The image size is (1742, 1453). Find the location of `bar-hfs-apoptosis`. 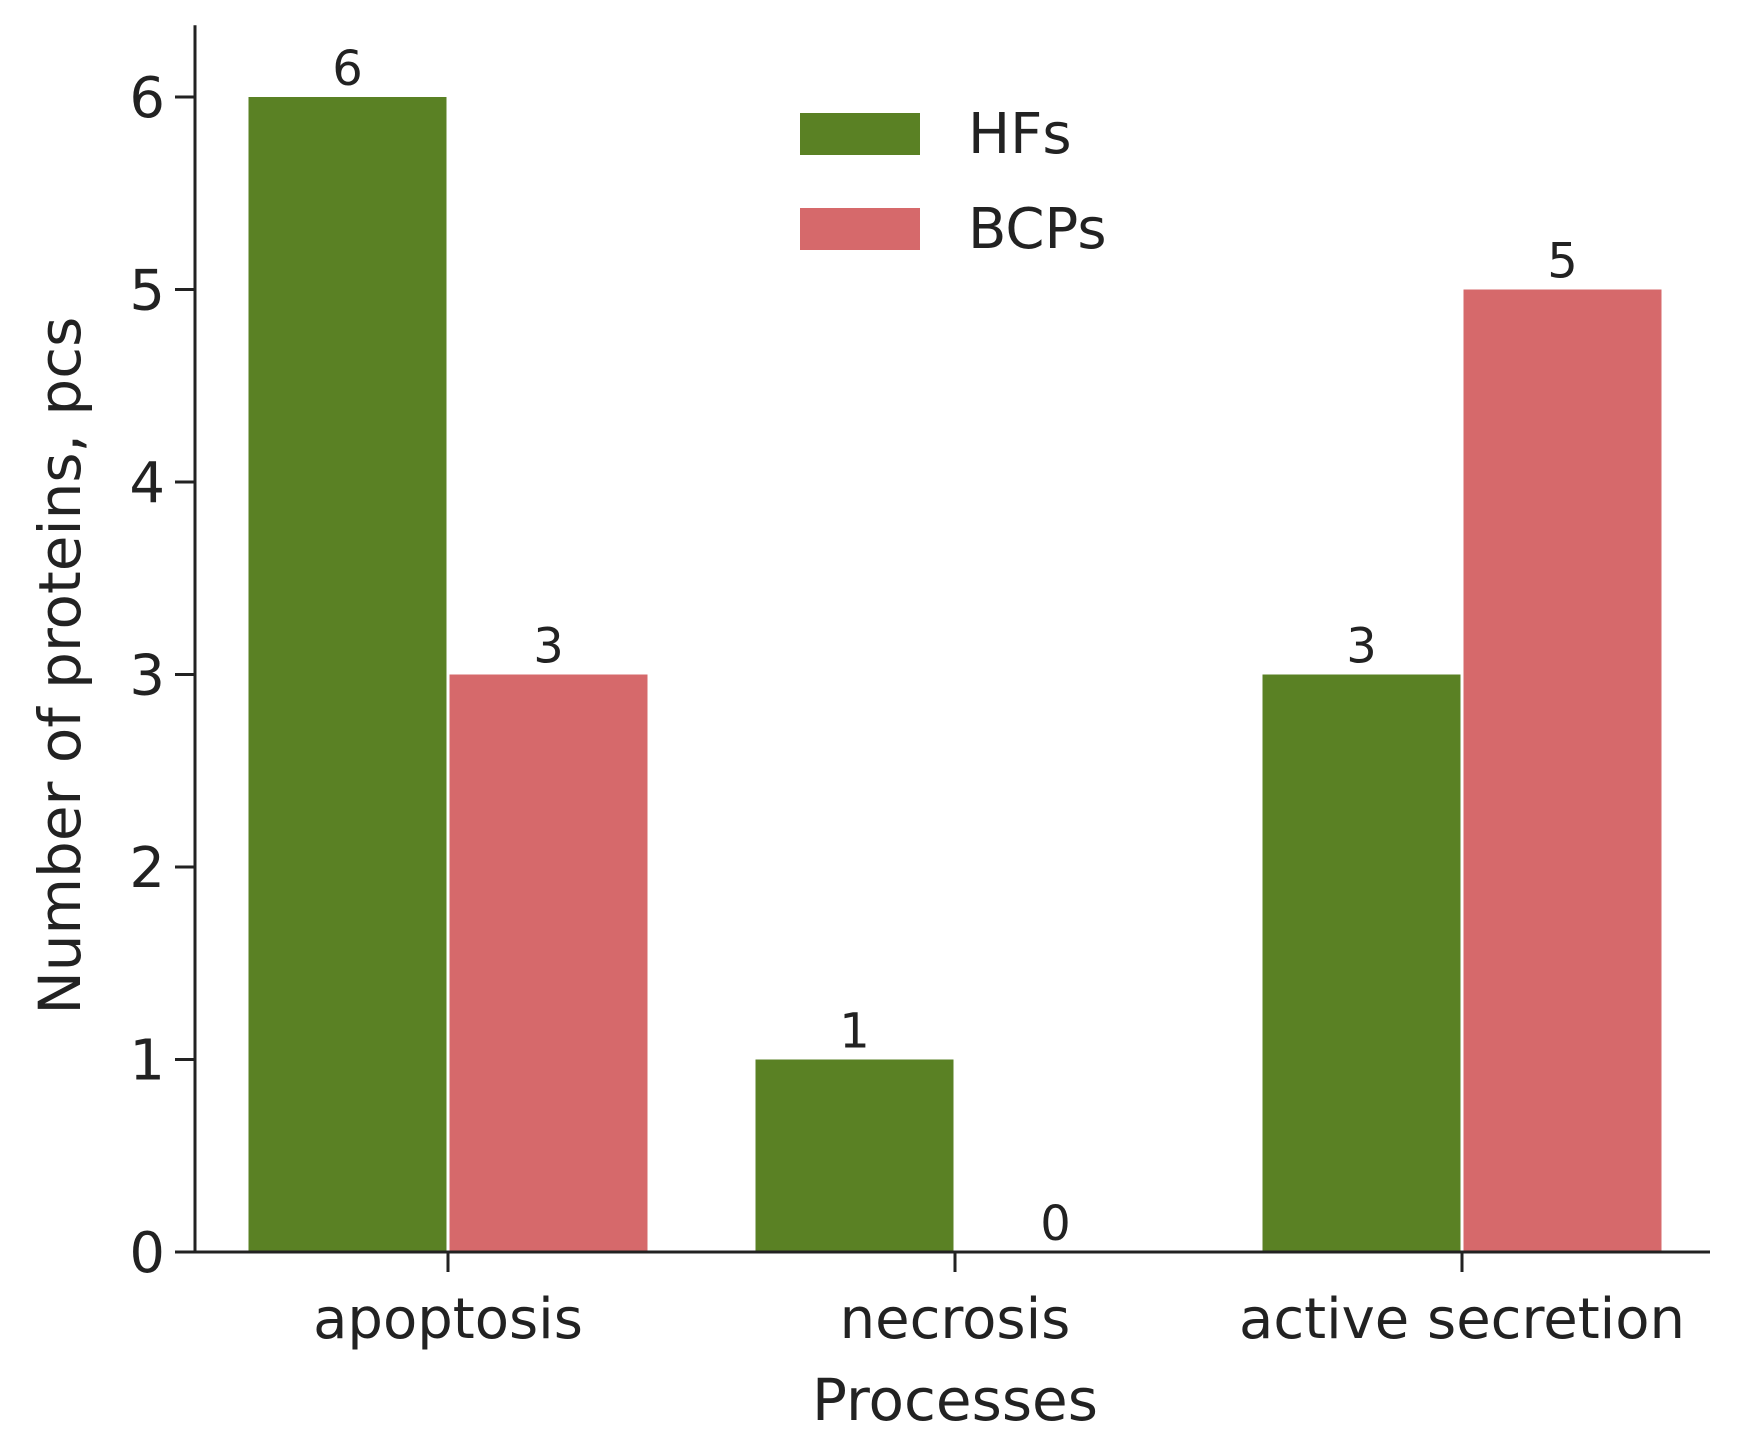

bar-hfs-apoptosis is located at coordinates (347, 674).